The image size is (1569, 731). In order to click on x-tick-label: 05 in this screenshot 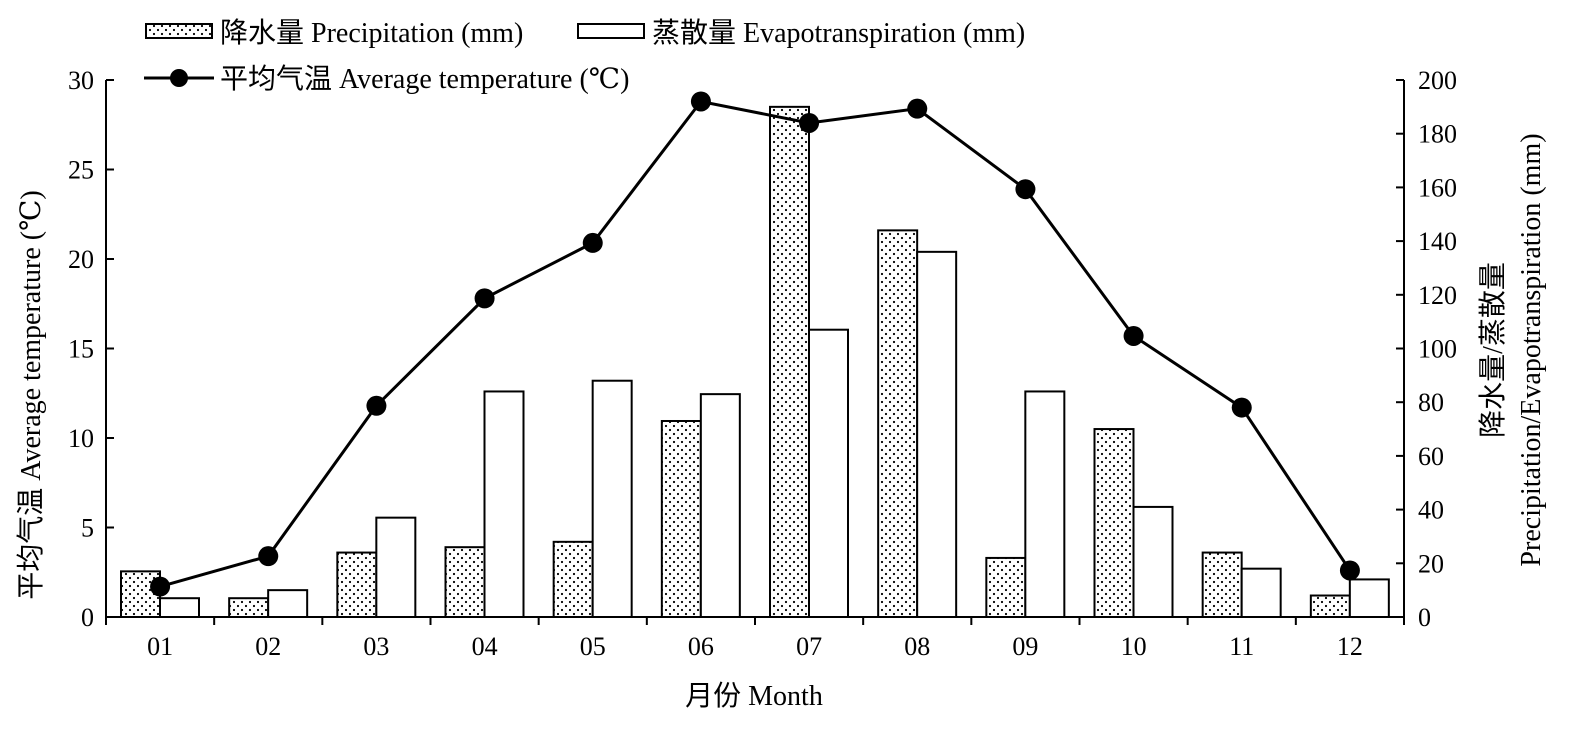, I will do `click(593, 646)`.